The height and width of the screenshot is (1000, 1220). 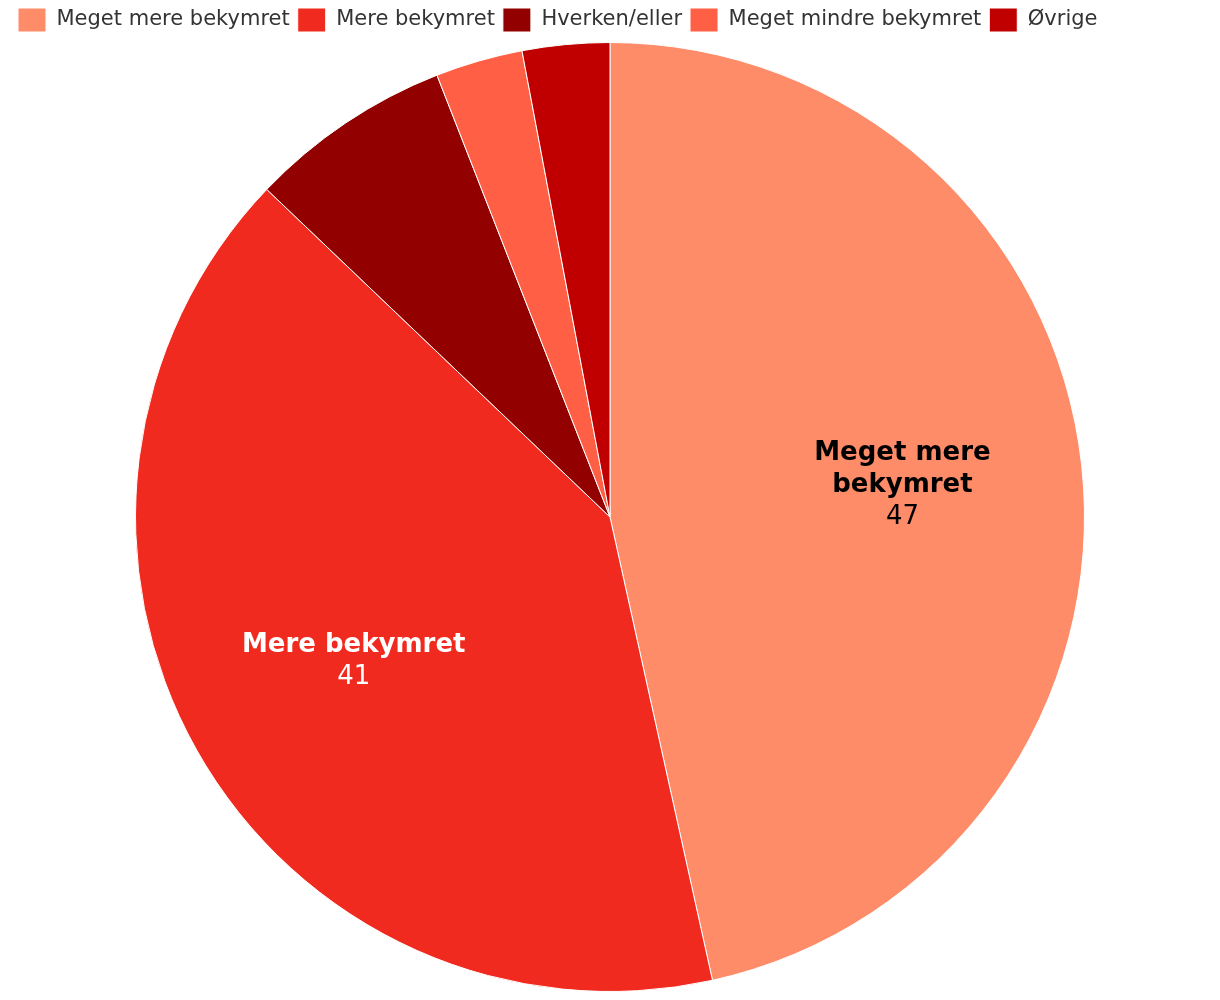 I want to click on legend-label: Hverken/eller, so click(x=612, y=18).